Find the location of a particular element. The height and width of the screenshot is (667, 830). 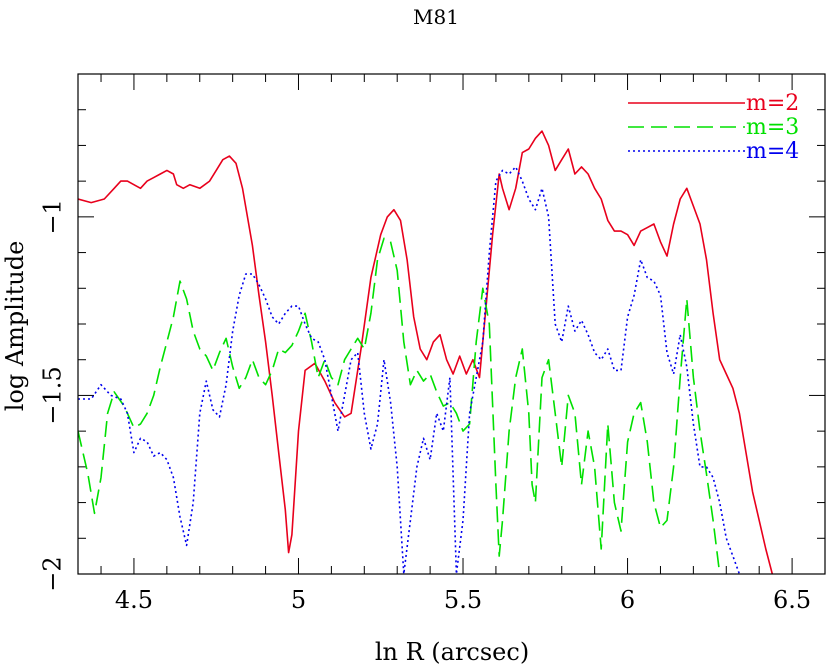

y-tick-label: −1.5 is located at coordinates (53, 395).